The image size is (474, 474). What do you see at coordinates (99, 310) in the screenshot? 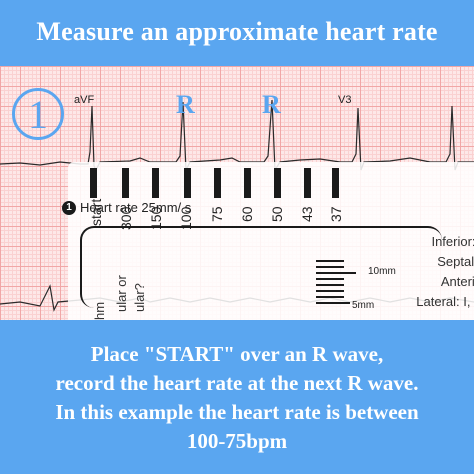
I see `ruler-side-text-1: hm` at bounding box center [99, 310].